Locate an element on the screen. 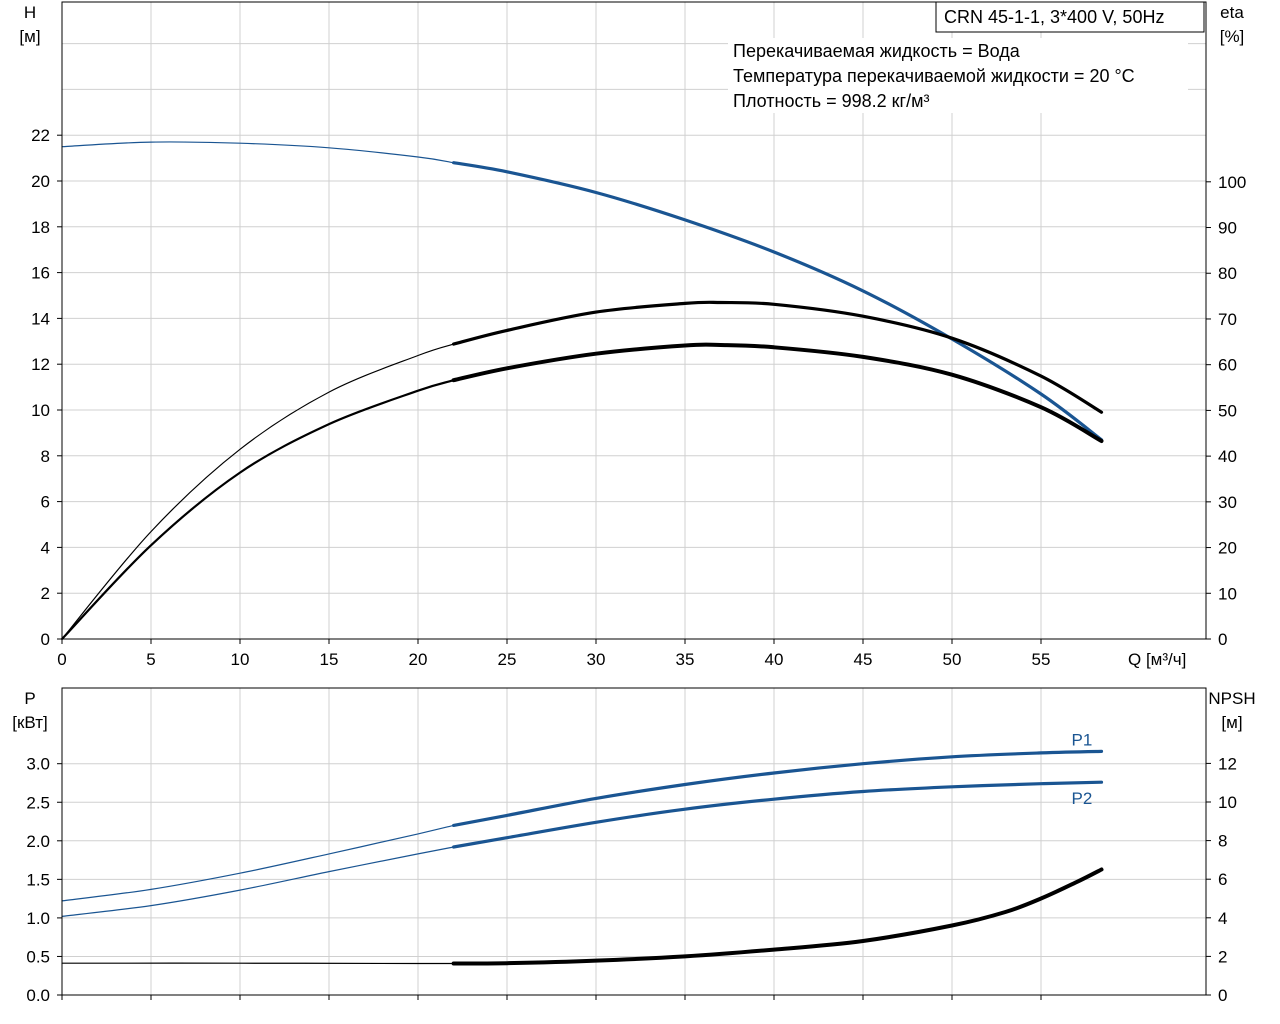 The image size is (1280, 1024). left-tick-label-0-4: 8 is located at coordinates (45, 456).